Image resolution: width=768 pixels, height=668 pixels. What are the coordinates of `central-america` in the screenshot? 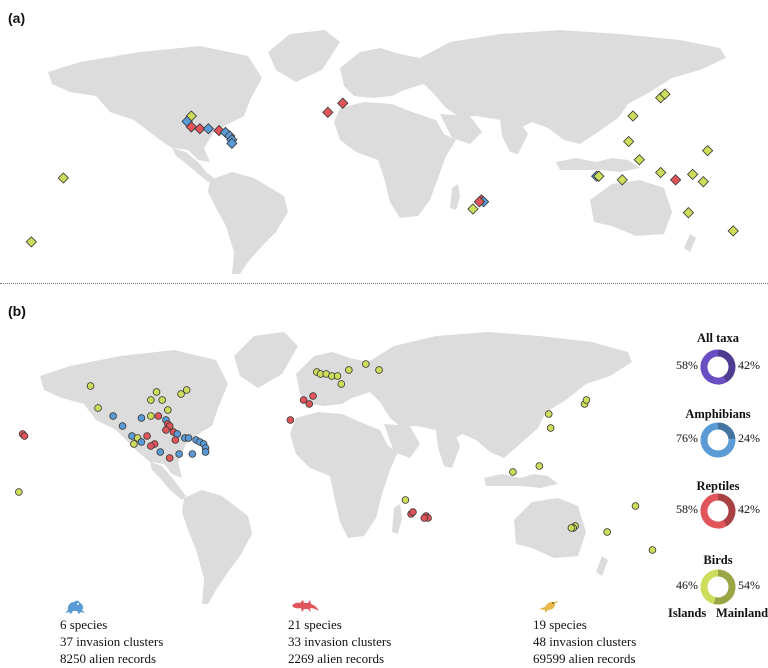 It's located at (193, 165).